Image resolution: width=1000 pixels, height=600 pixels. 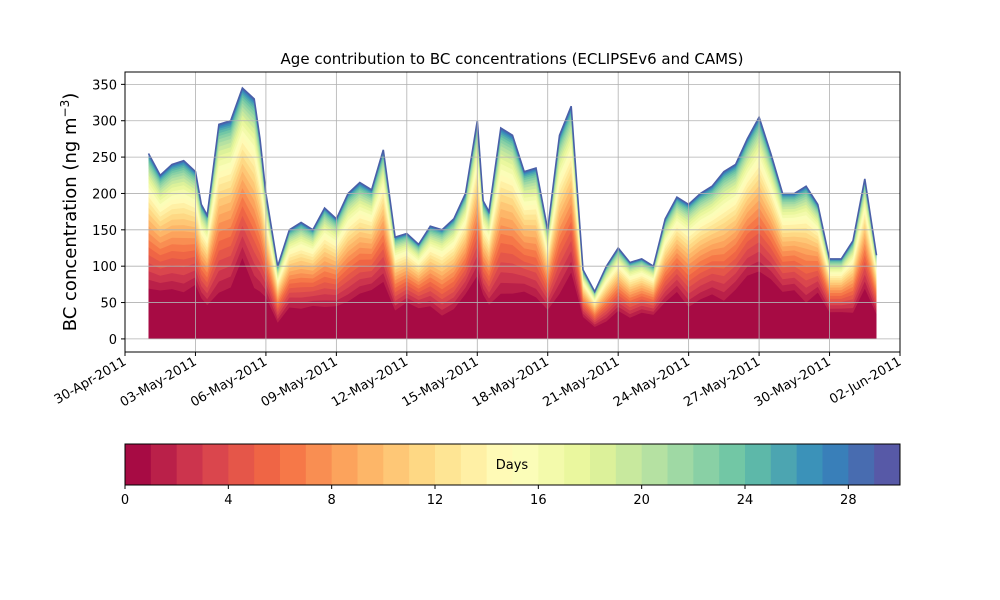 I want to click on x-tick-label: 18-May-2011, so click(x=511, y=382).